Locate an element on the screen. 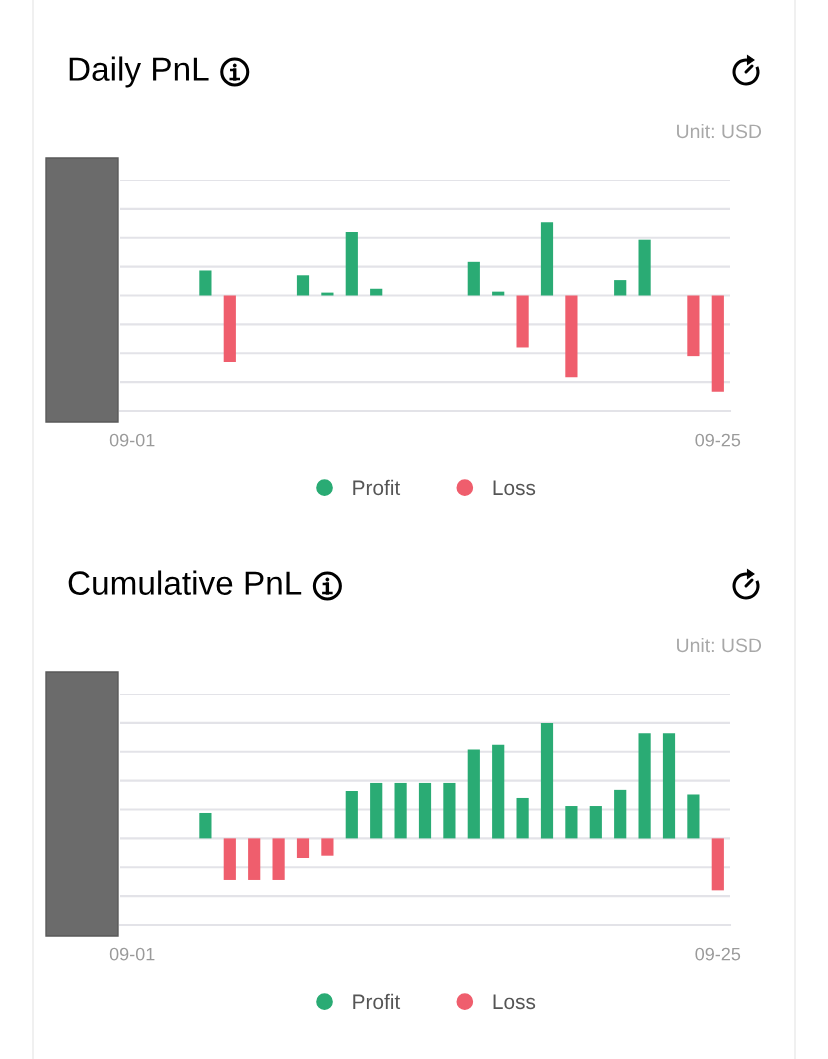  chart-title: Daily PnL is located at coordinates (139, 72).